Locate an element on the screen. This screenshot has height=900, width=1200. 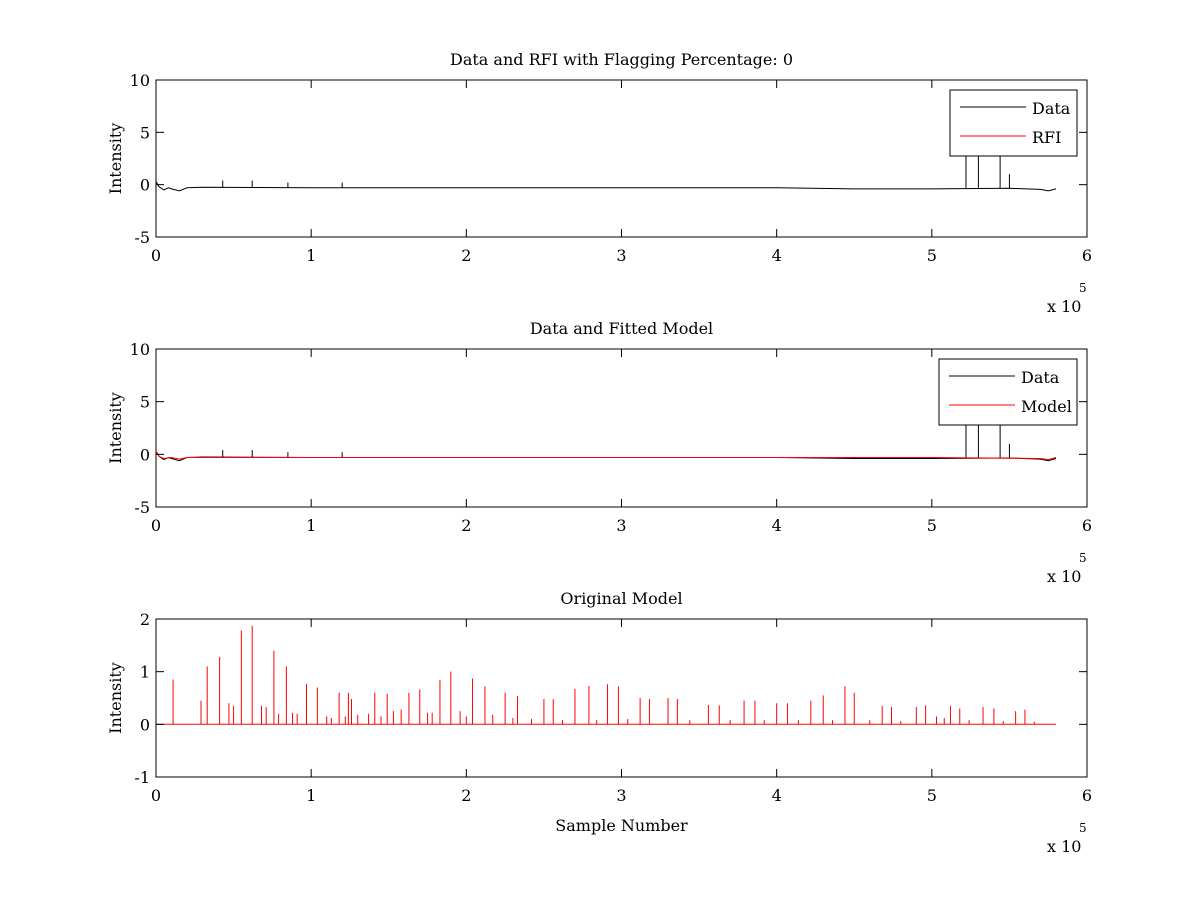
chart-title: Original Model is located at coordinates (621, 598).